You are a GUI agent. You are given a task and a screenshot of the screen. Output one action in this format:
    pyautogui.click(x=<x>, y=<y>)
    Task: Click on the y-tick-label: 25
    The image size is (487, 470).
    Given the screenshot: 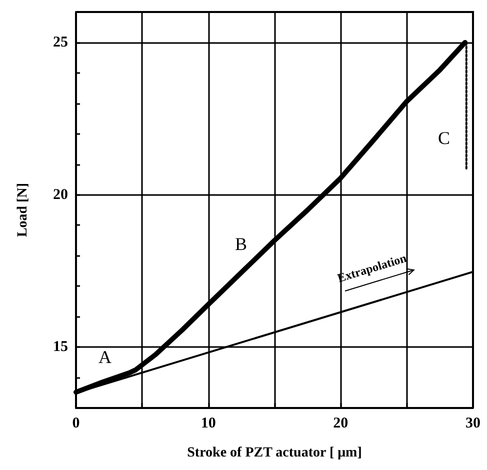 What is the action you would take?
    pyautogui.click(x=60, y=42)
    